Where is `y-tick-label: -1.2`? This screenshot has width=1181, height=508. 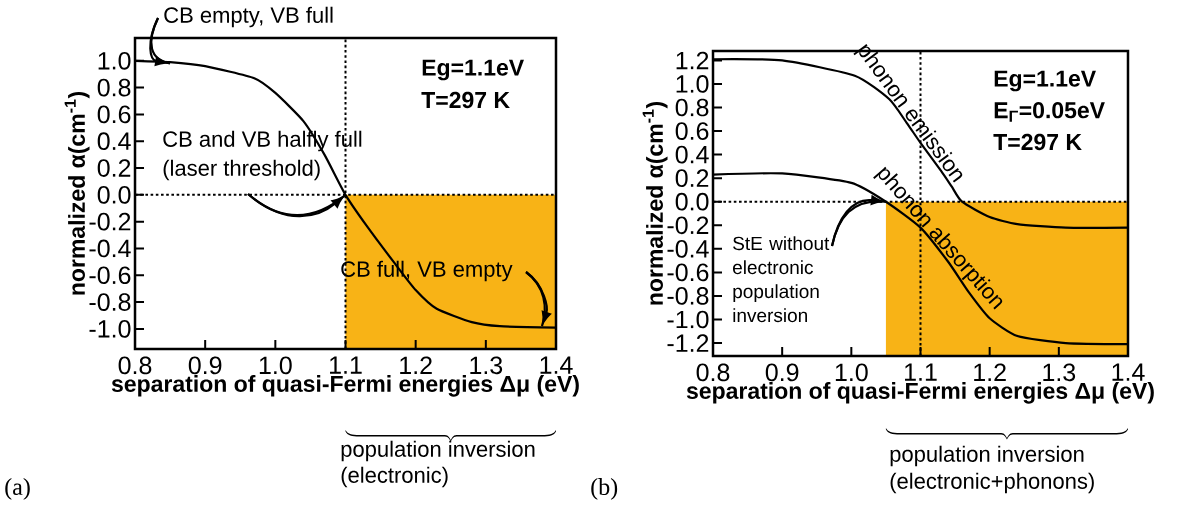 y-tick-label: -1.2 is located at coordinates (688, 343).